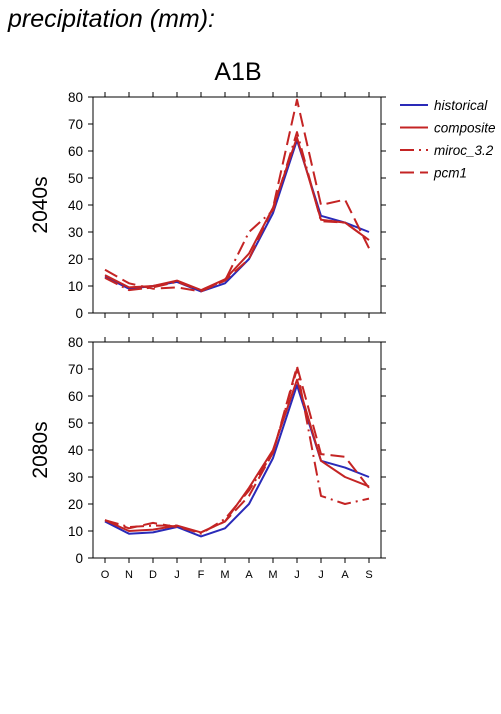 The image size is (501, 714). Describe the element at coordinates (111, 19) in the screenshot. I see `page-title: precipitation (mm):` at that location.